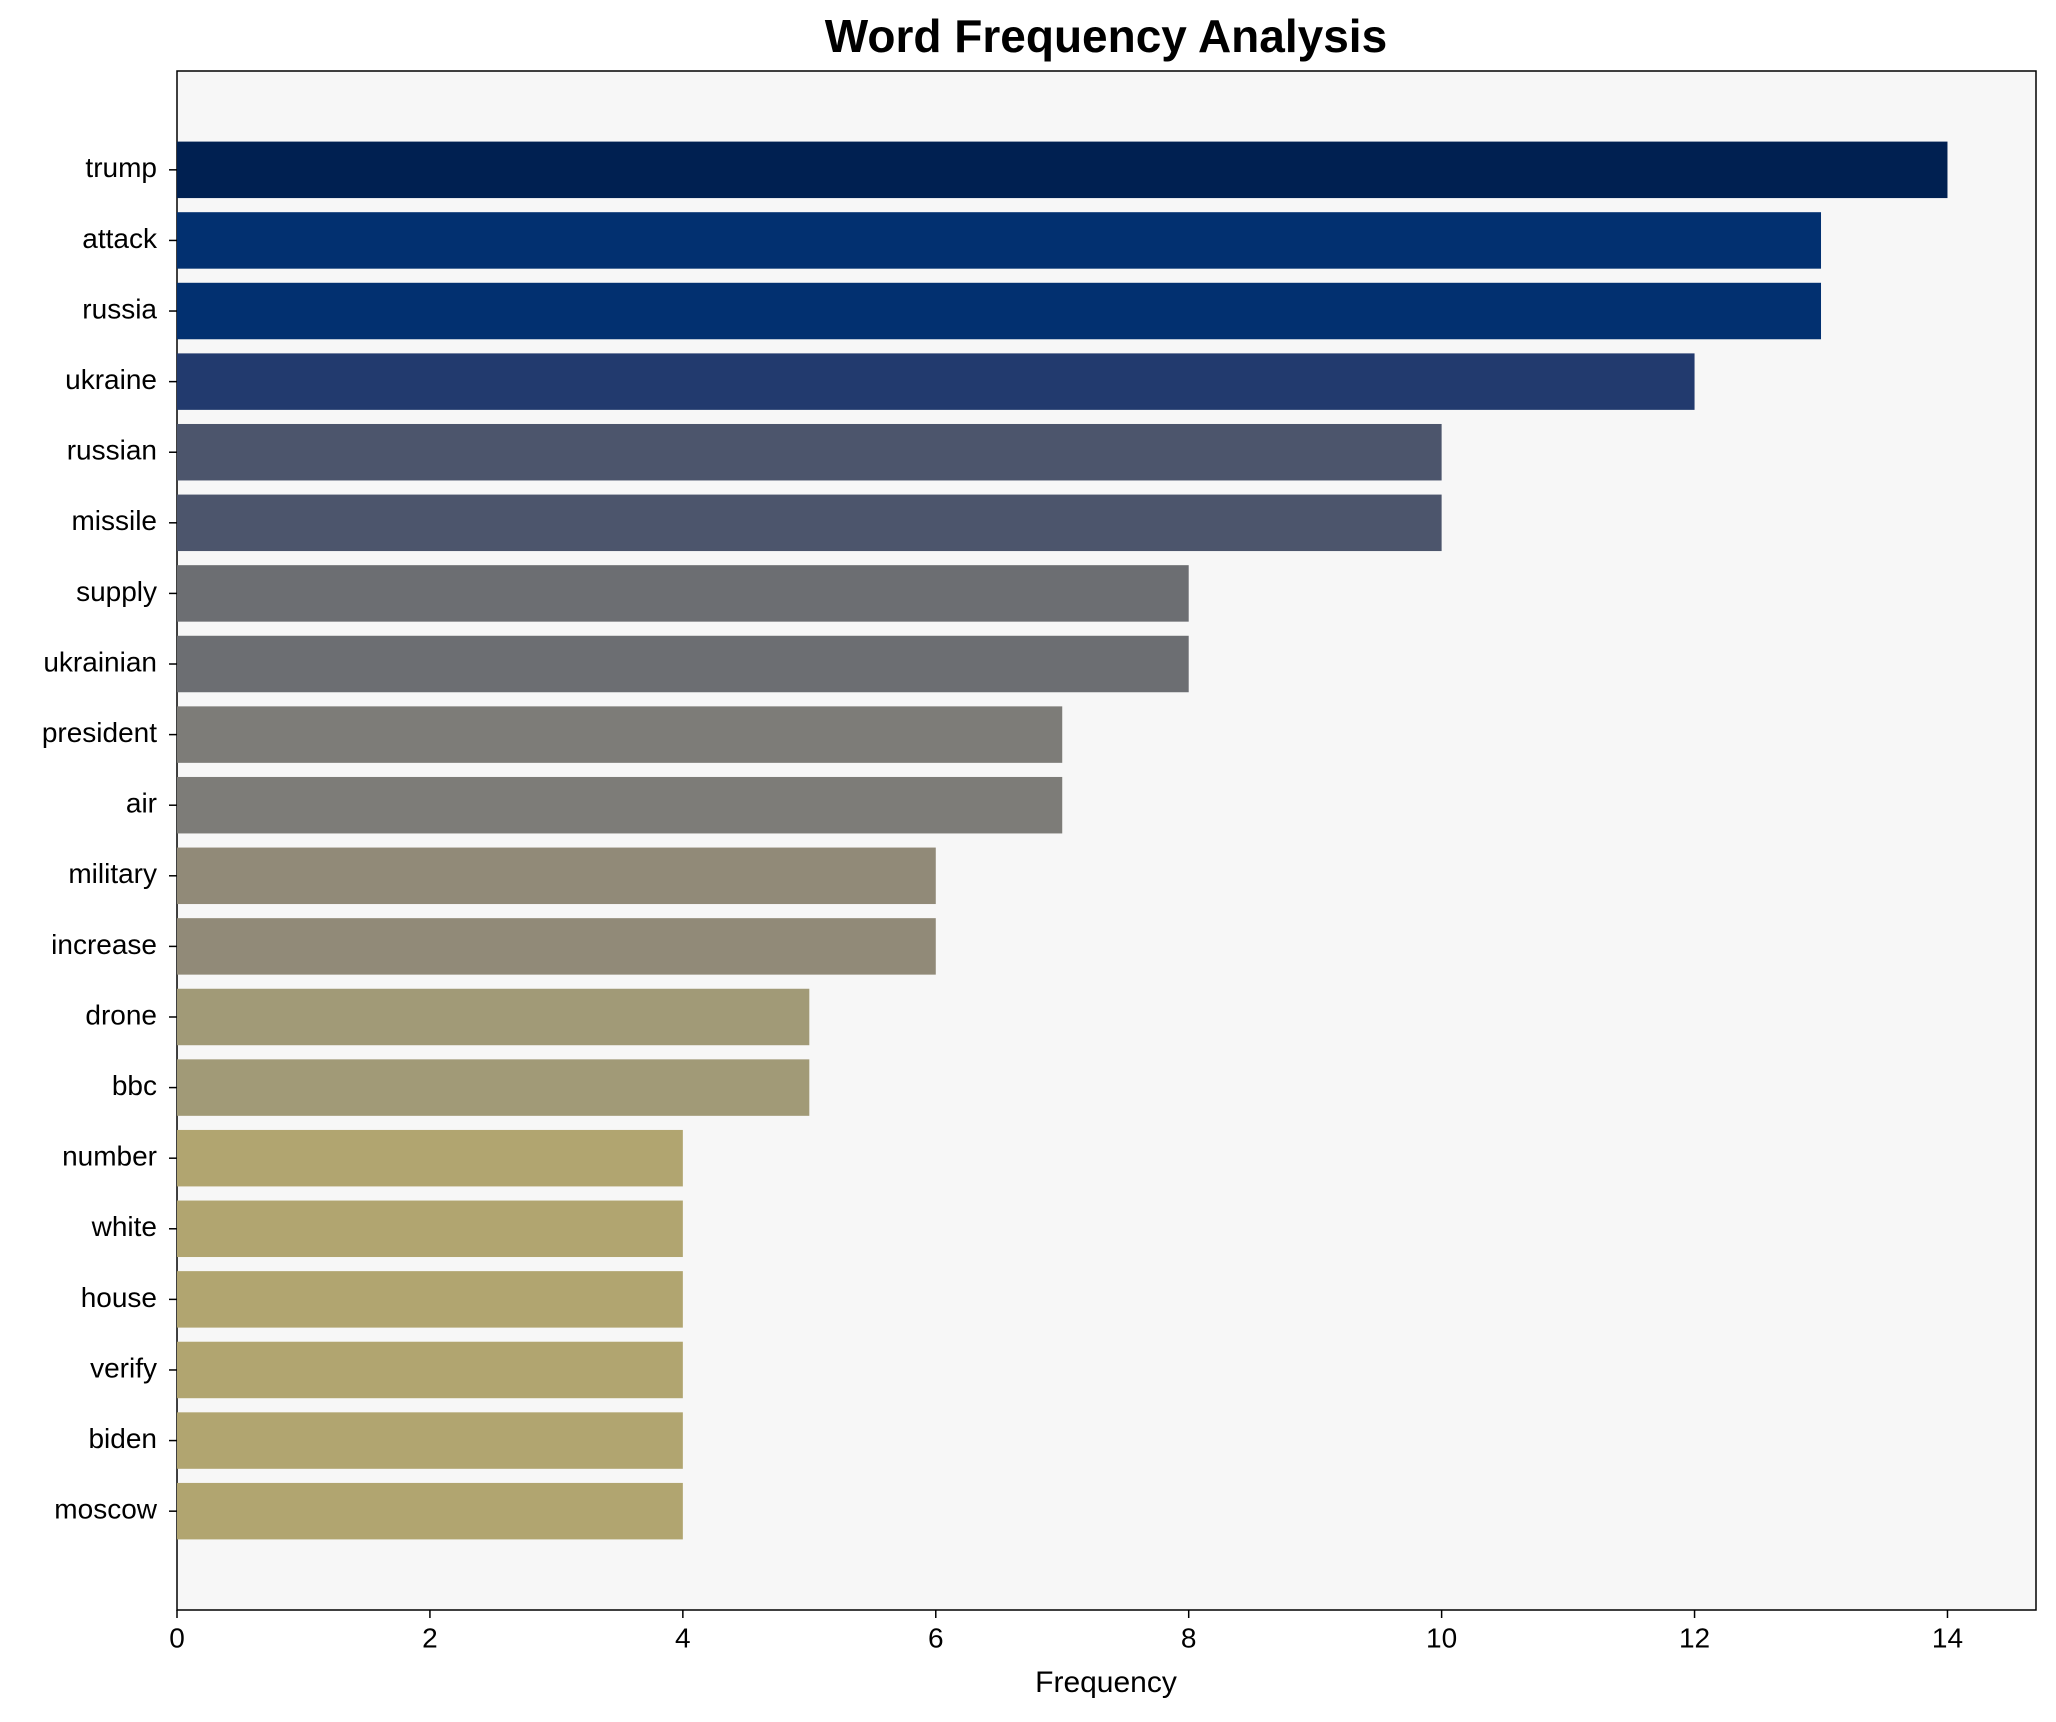 This screenshot has width=2056, height=1722. What do you see at coordinates (122, 1438) in the screenshot?
I see `y-tick-label: biden` at bounding box center [122, 1438].